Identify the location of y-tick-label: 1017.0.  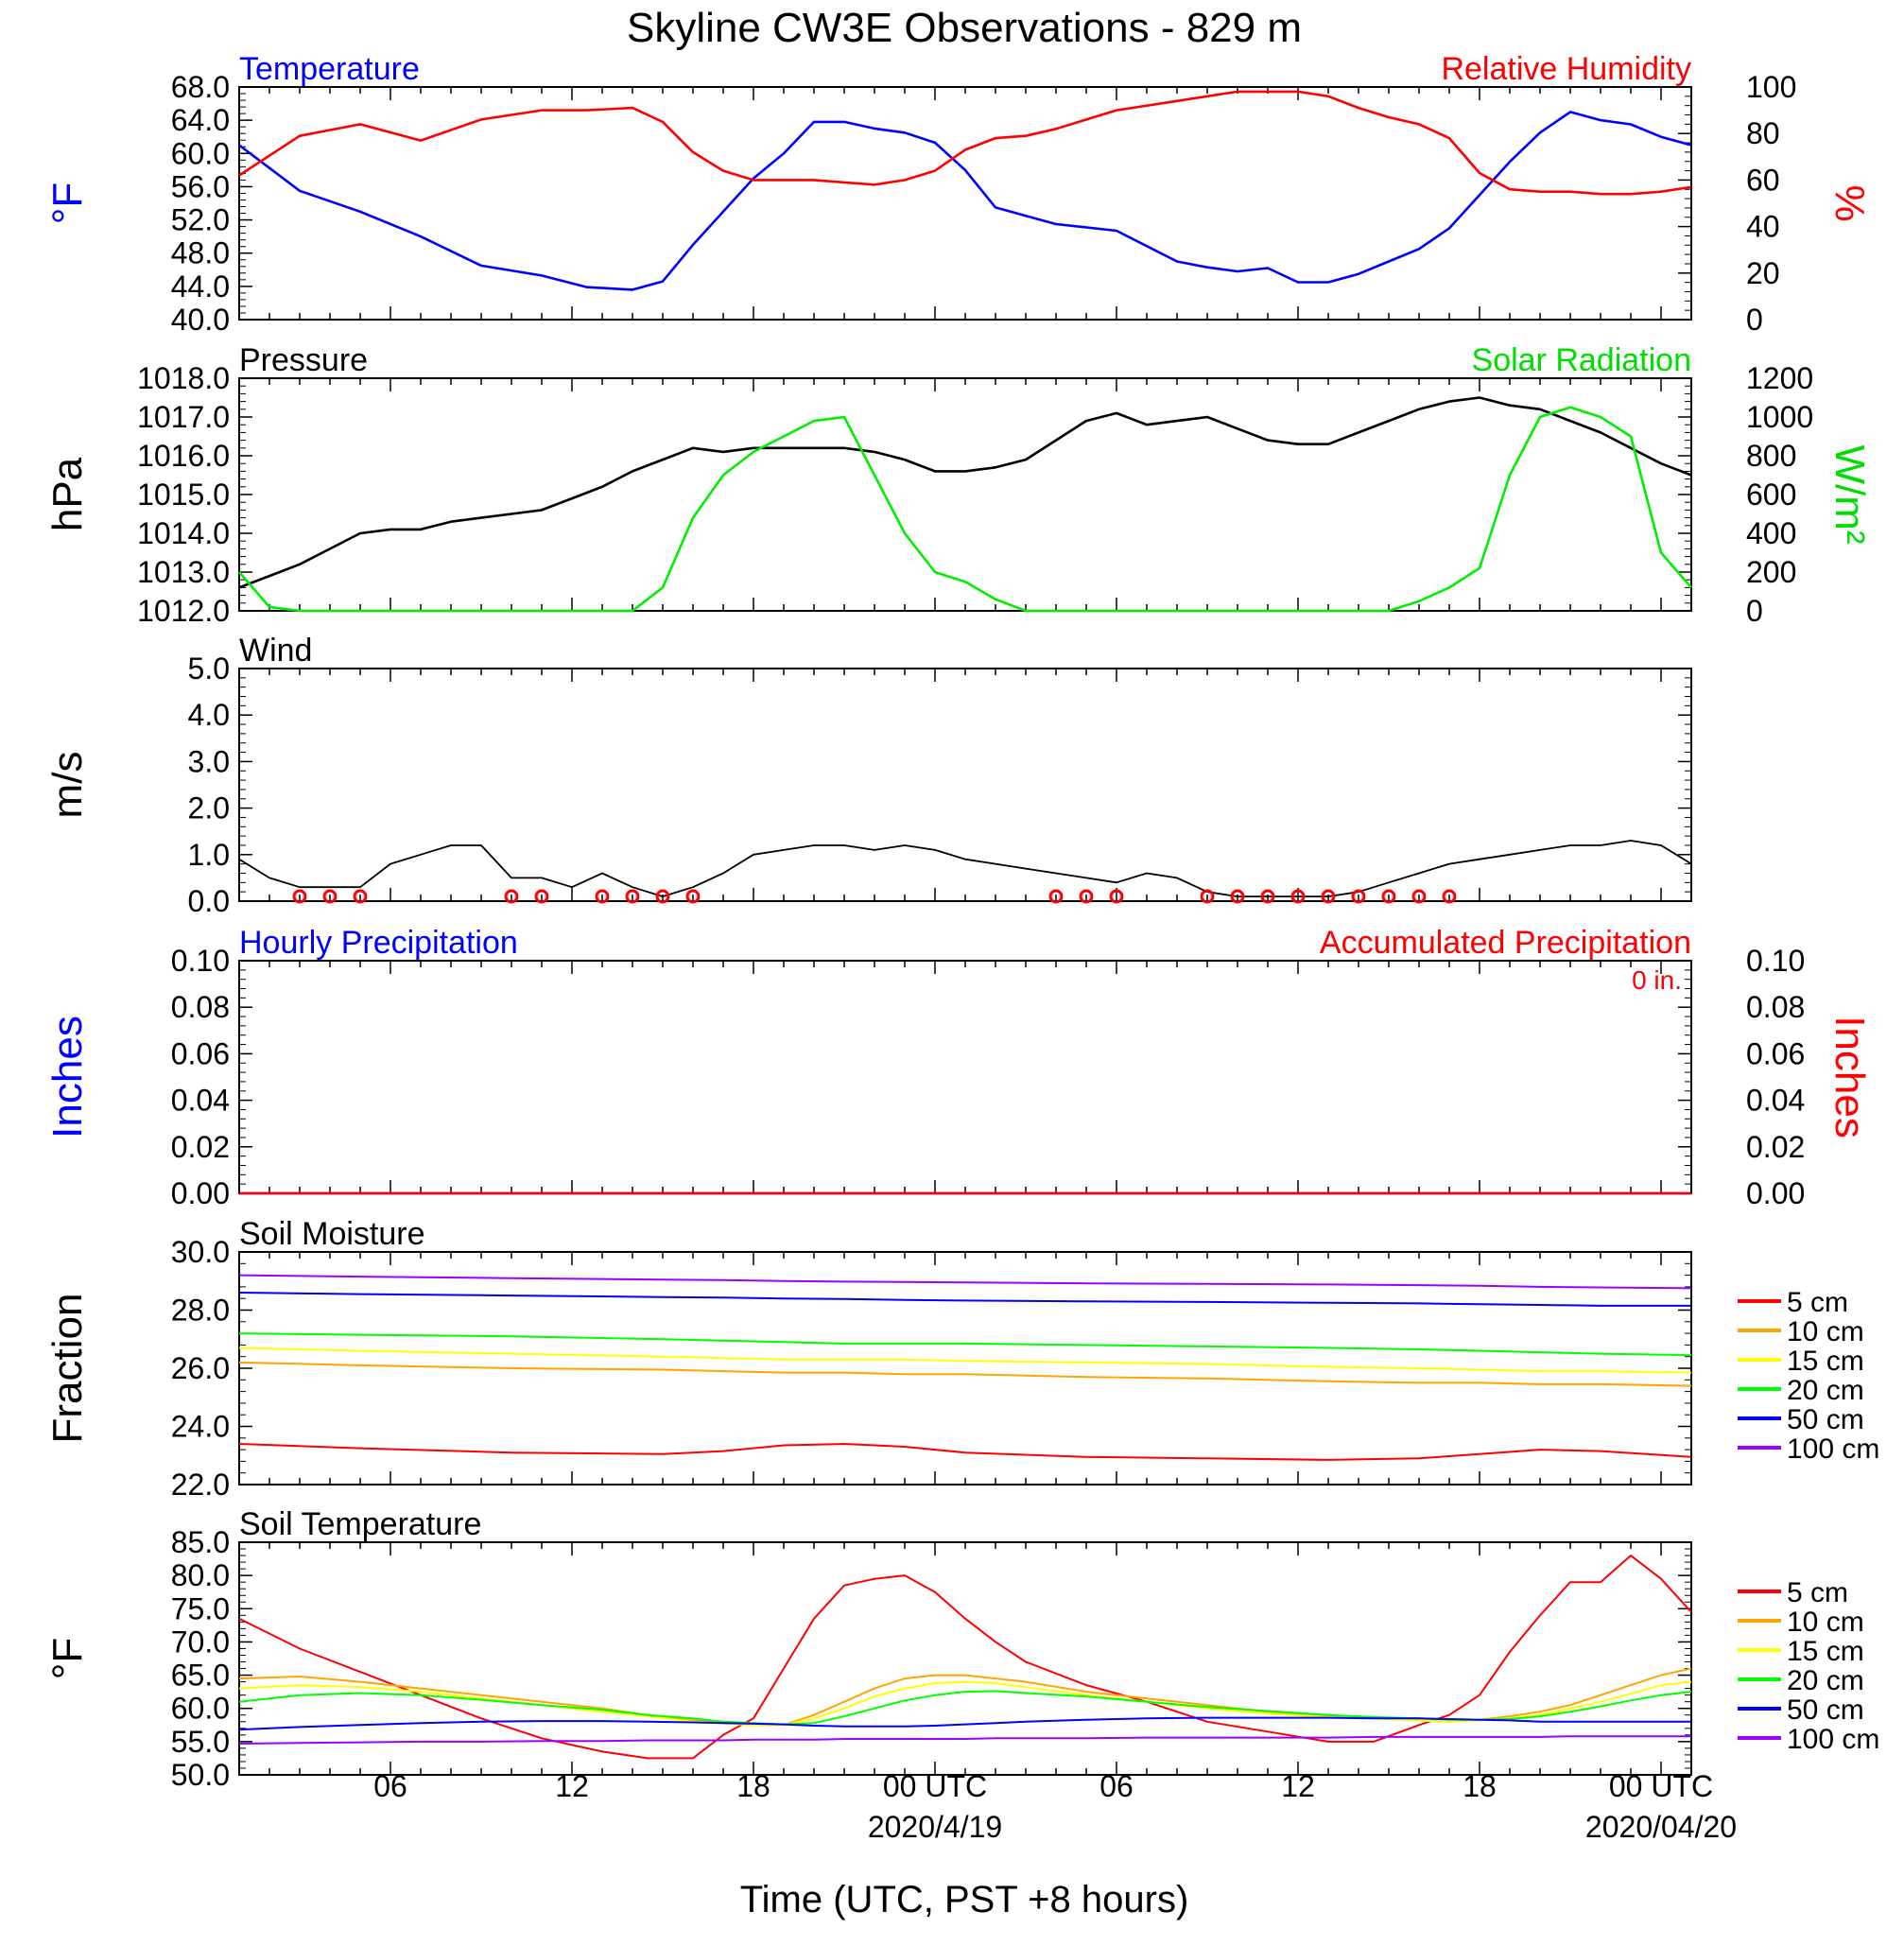
(183, 417).